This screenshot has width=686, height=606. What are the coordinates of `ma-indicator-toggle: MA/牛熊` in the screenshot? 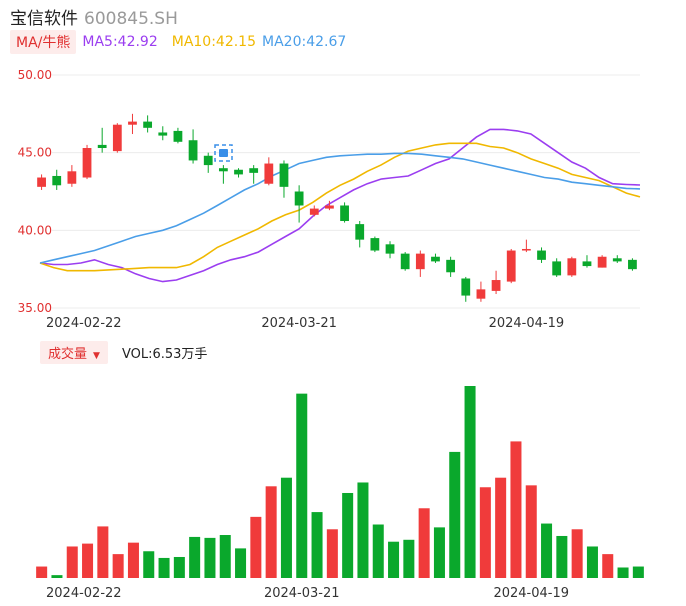 It's located at (43, 42).